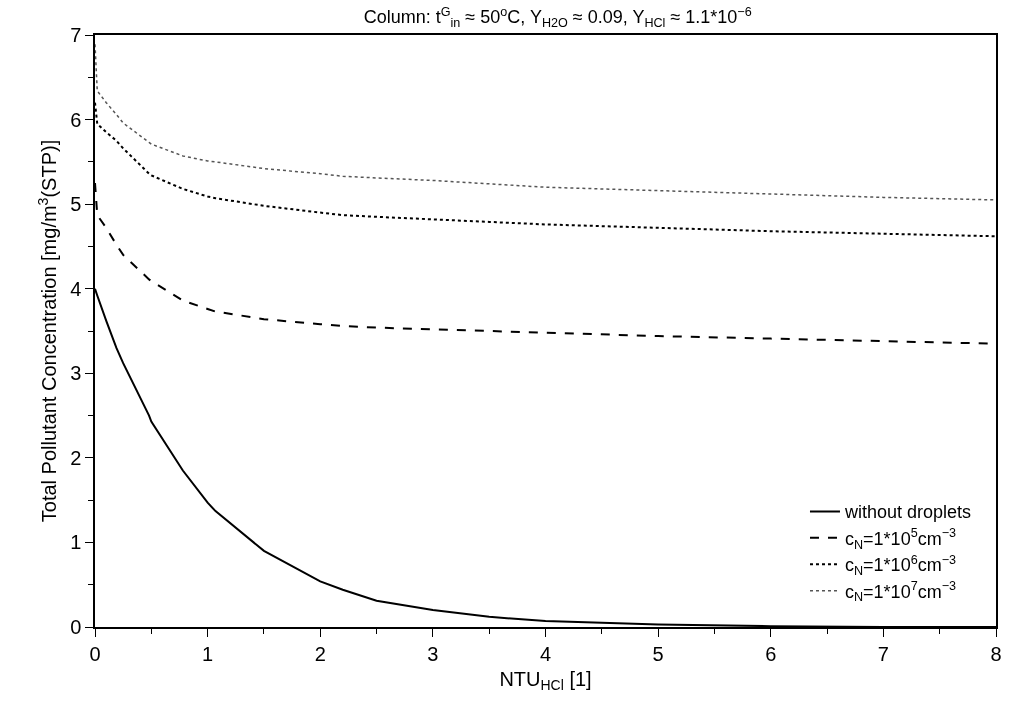 This screenshot has width=1014, height=702. I want to click on x-tick-label: 0, so click(95, 653).